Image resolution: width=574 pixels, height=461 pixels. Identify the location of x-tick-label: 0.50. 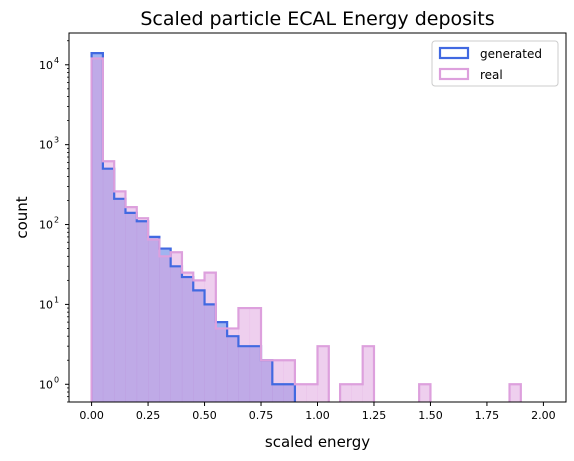
(204, 415).